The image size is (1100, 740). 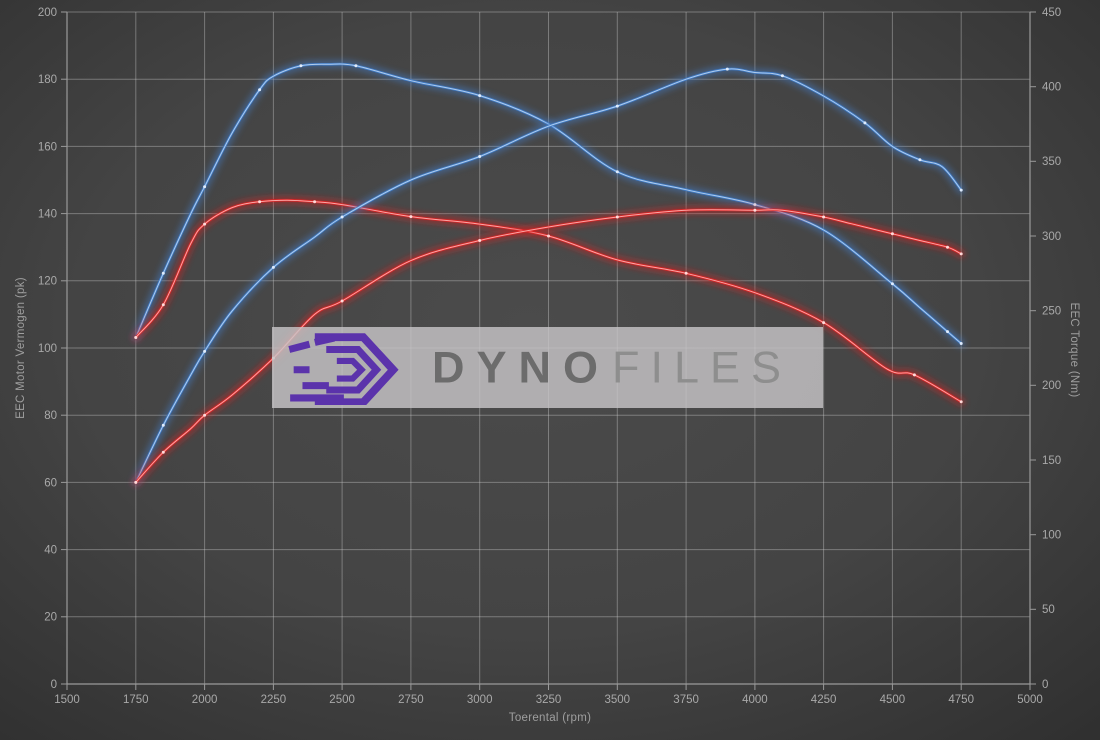 I want to click on svg-text: 3750, so click(x=686, y=700).